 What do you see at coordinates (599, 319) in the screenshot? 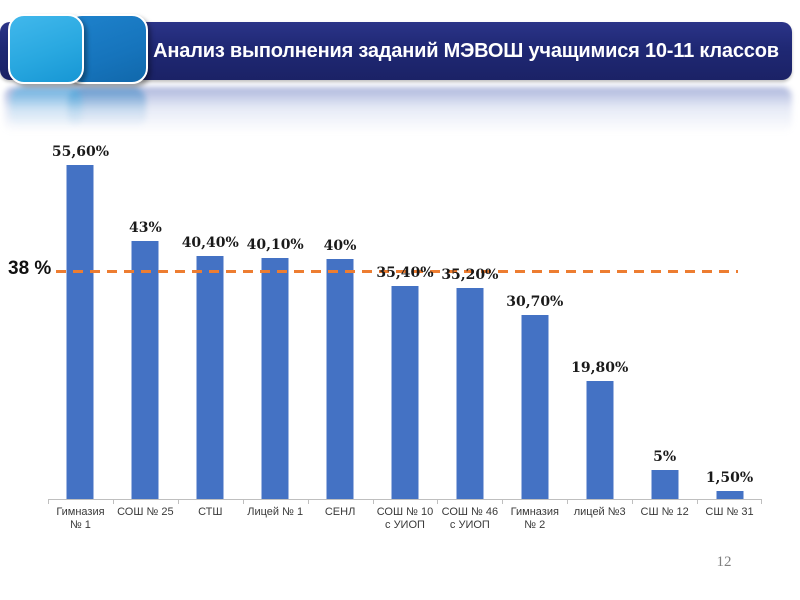
I see `bar-column: 19,80%` at bounding box center [599, 319].